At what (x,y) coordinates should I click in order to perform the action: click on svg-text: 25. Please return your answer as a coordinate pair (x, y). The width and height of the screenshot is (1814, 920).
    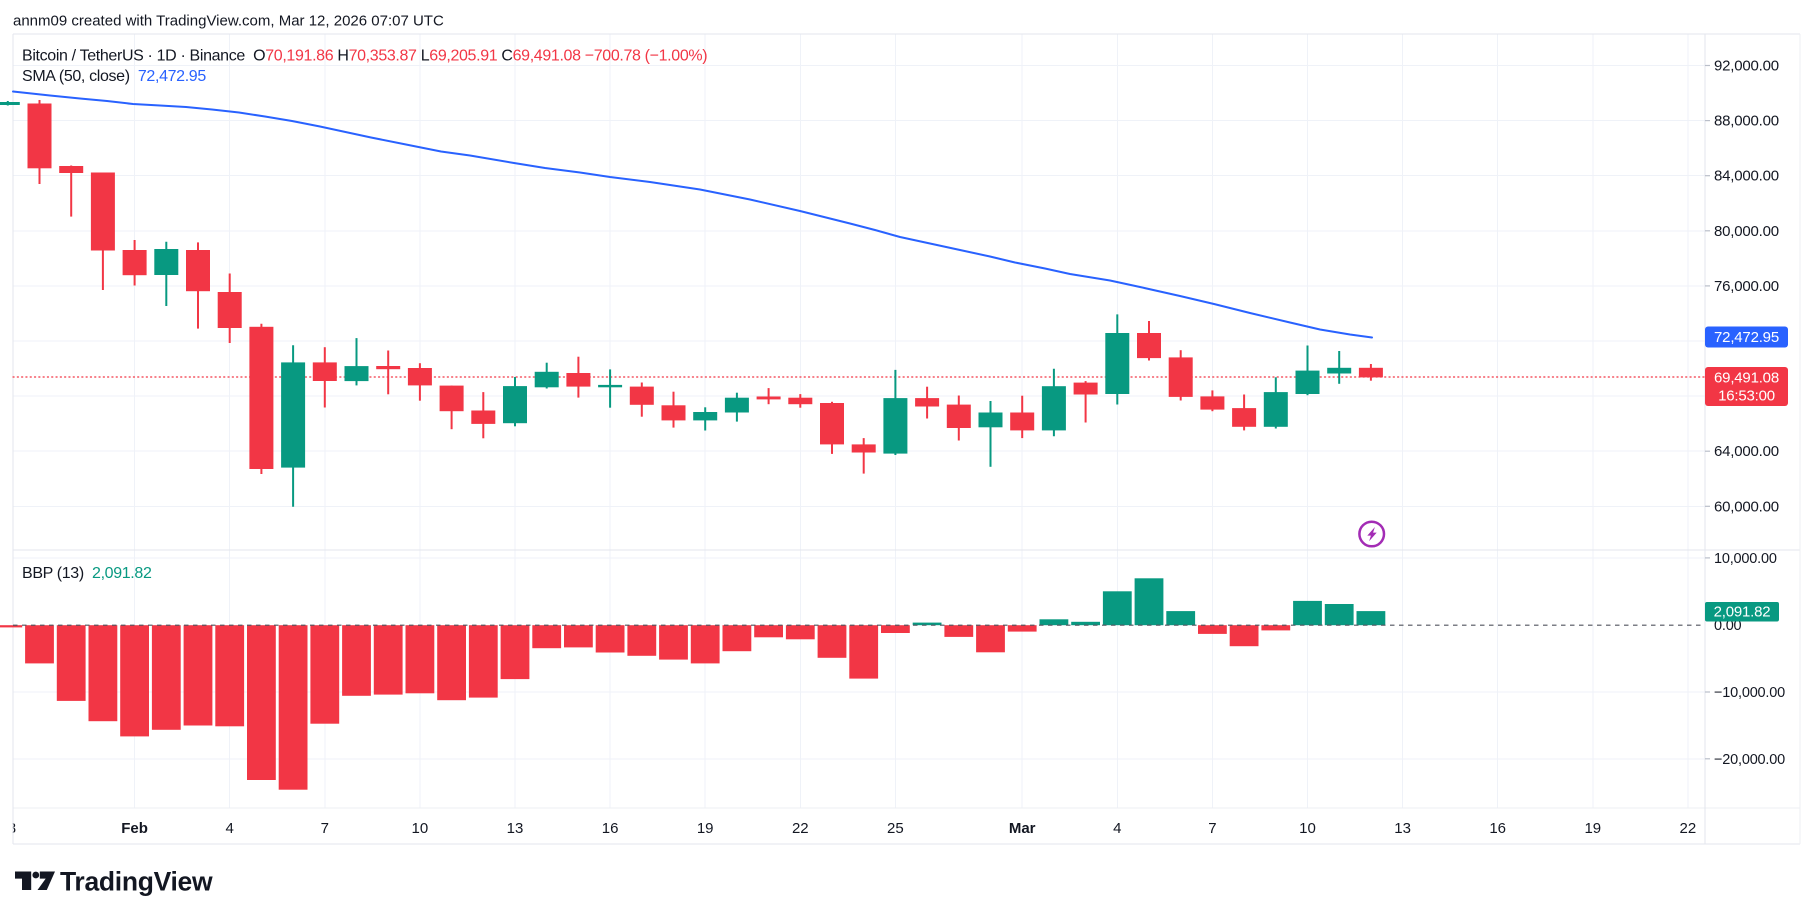
    Looking at the image, I should click on (895, 828).